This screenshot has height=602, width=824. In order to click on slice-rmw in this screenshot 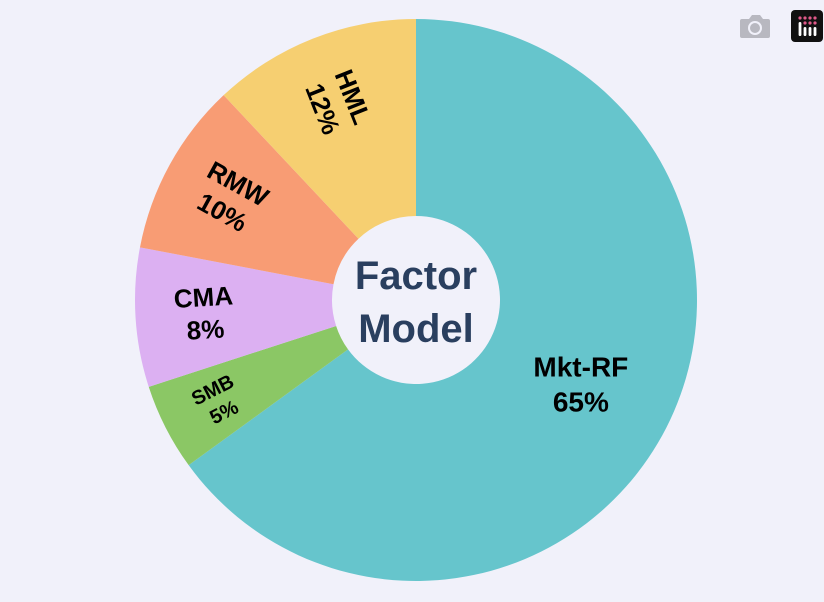, I will do `click(249, 190)`.